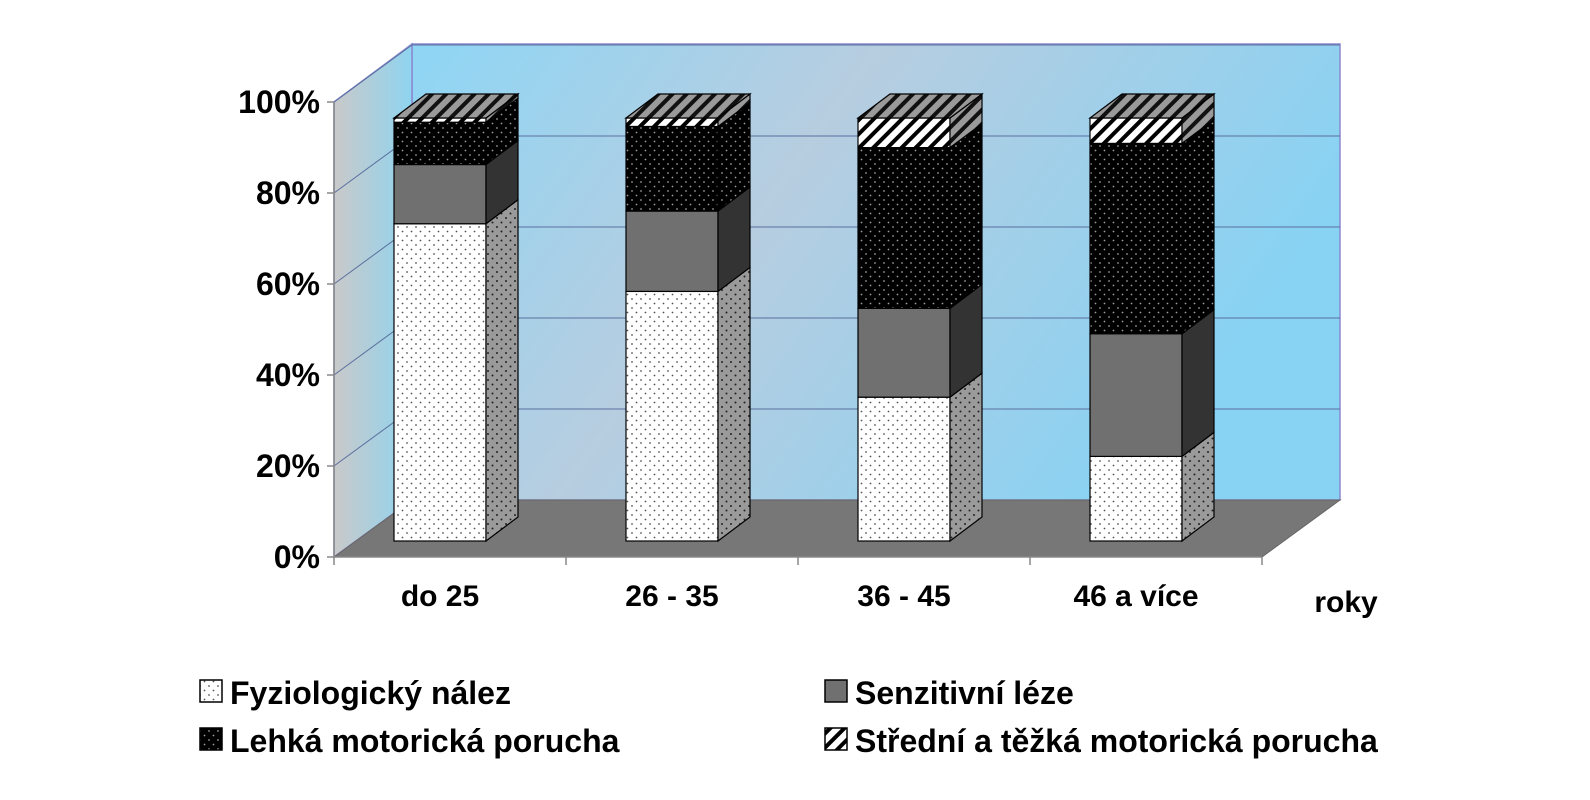 The width and height of the screenshot is (1590, 800). Describe the element at coordinates (425, 741) in the screenshot. I see `legend-label: Lehká motorická porucha` at that location.